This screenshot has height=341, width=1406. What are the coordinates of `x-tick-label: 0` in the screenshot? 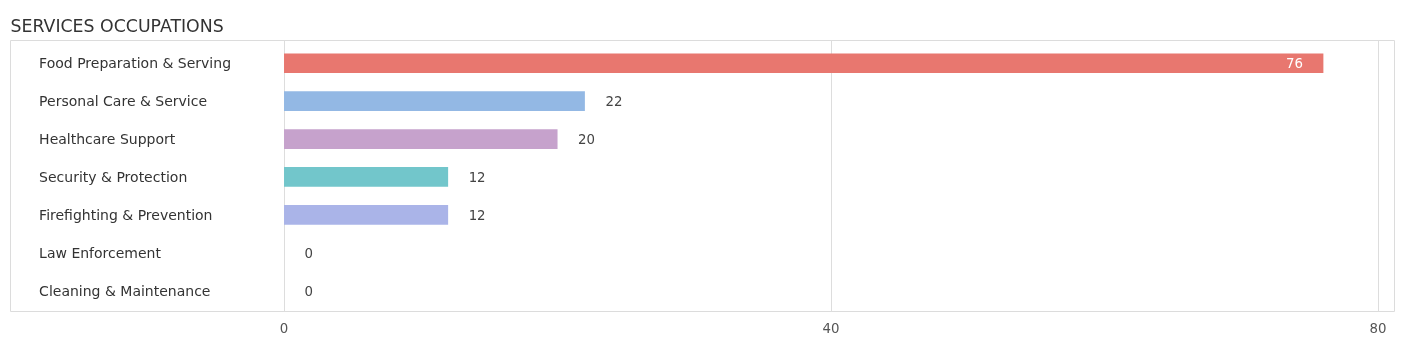 It's located at (284, 328).